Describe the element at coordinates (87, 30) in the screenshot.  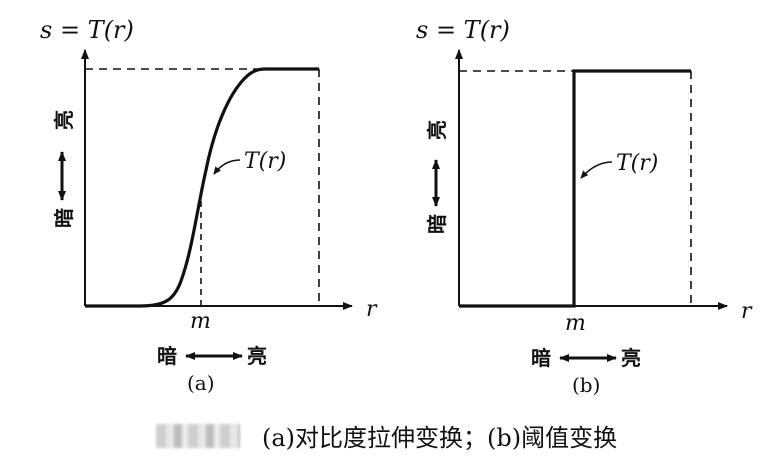
I see `panel-a-y-axis-label: s = T(r)` at that location.